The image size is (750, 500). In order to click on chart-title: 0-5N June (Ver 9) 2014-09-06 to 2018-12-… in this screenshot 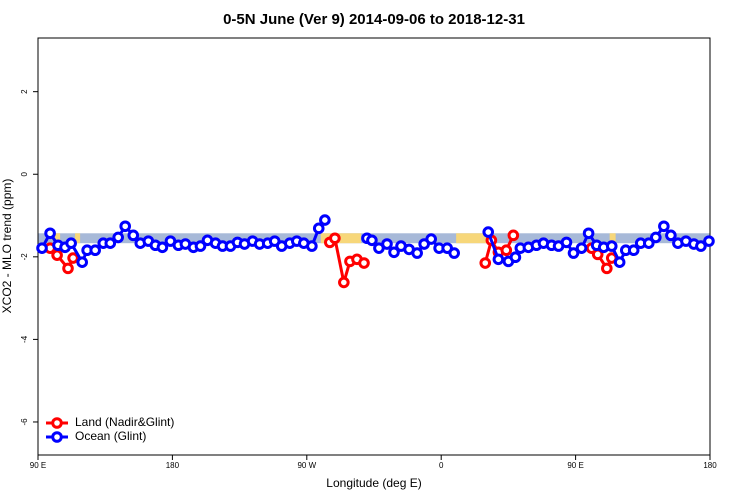, I will do `click(374, 19)`.